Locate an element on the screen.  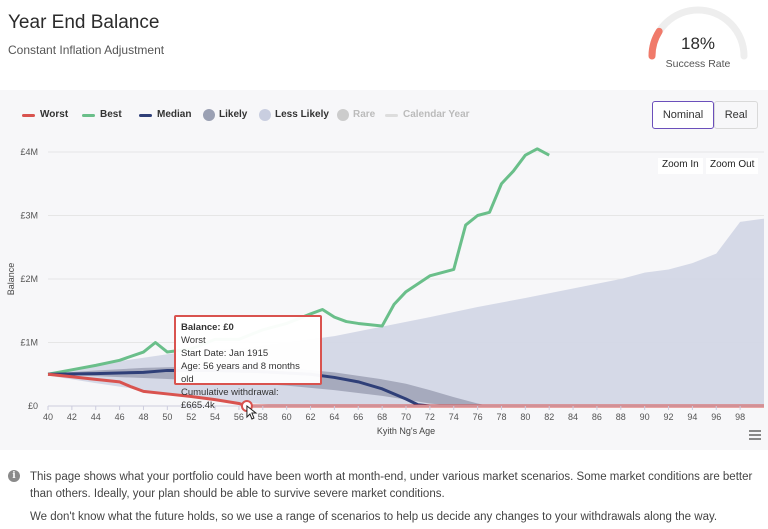
y-tick-label: £4M is located at coordinates (29, 152).